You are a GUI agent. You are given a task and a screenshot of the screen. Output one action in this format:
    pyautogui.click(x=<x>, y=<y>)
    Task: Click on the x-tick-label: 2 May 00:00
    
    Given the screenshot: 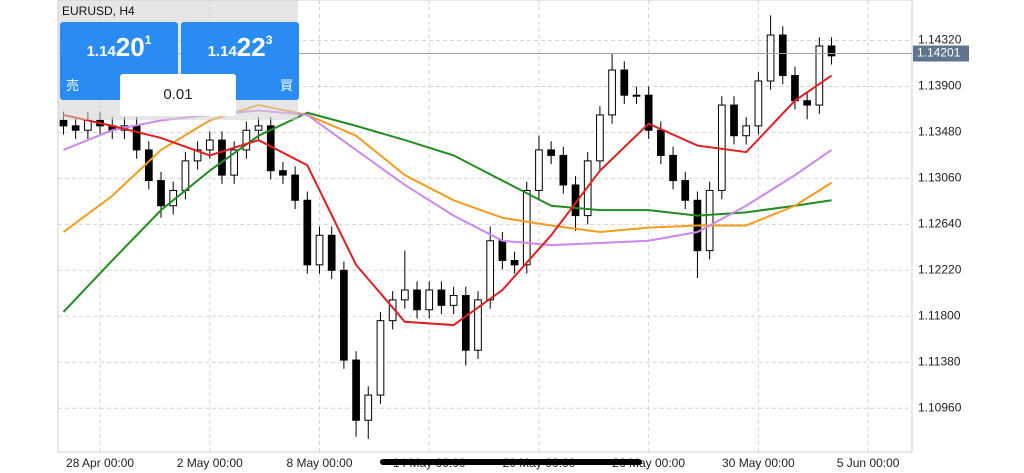 What is the action you would take?
    pyautogui.click(x=210, y=463)
    